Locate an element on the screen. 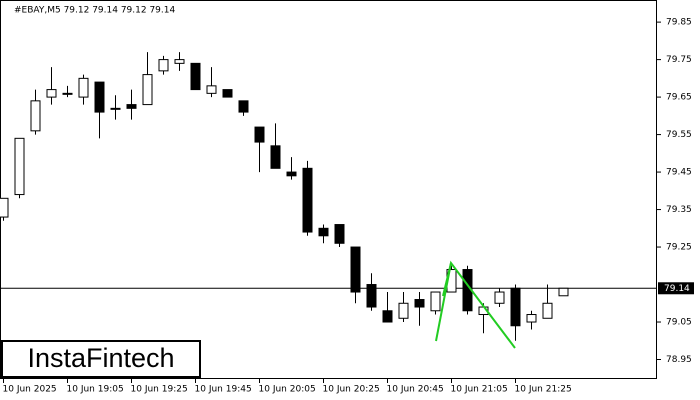 The image size is (700, 400). x-tick-label: 10 Jun 19:25 is located at coordinates (159, 390).